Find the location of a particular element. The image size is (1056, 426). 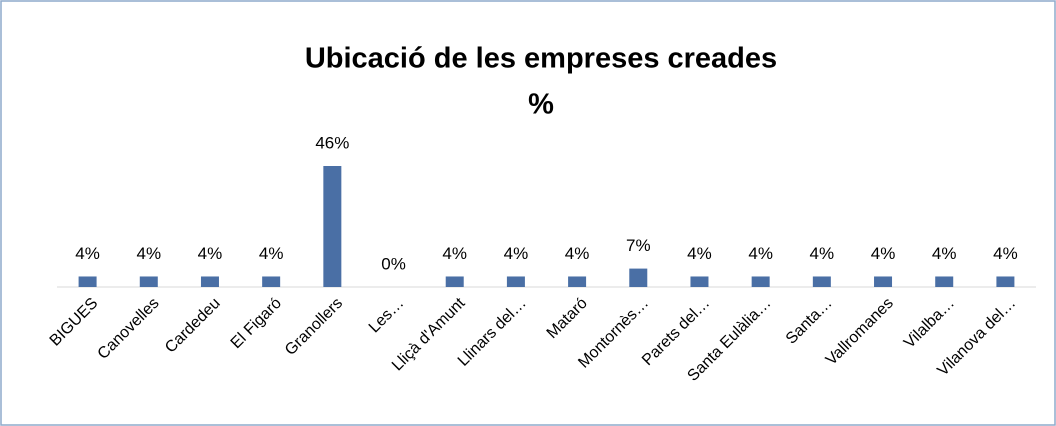

value-label: 0% is located at coordinates (393, 263).